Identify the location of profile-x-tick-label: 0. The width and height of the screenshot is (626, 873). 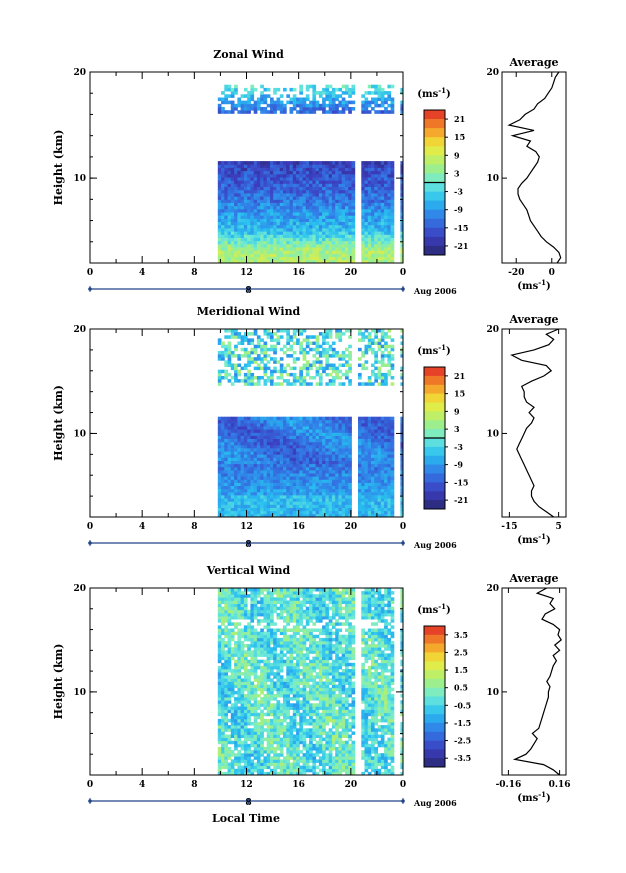
(552, 273).